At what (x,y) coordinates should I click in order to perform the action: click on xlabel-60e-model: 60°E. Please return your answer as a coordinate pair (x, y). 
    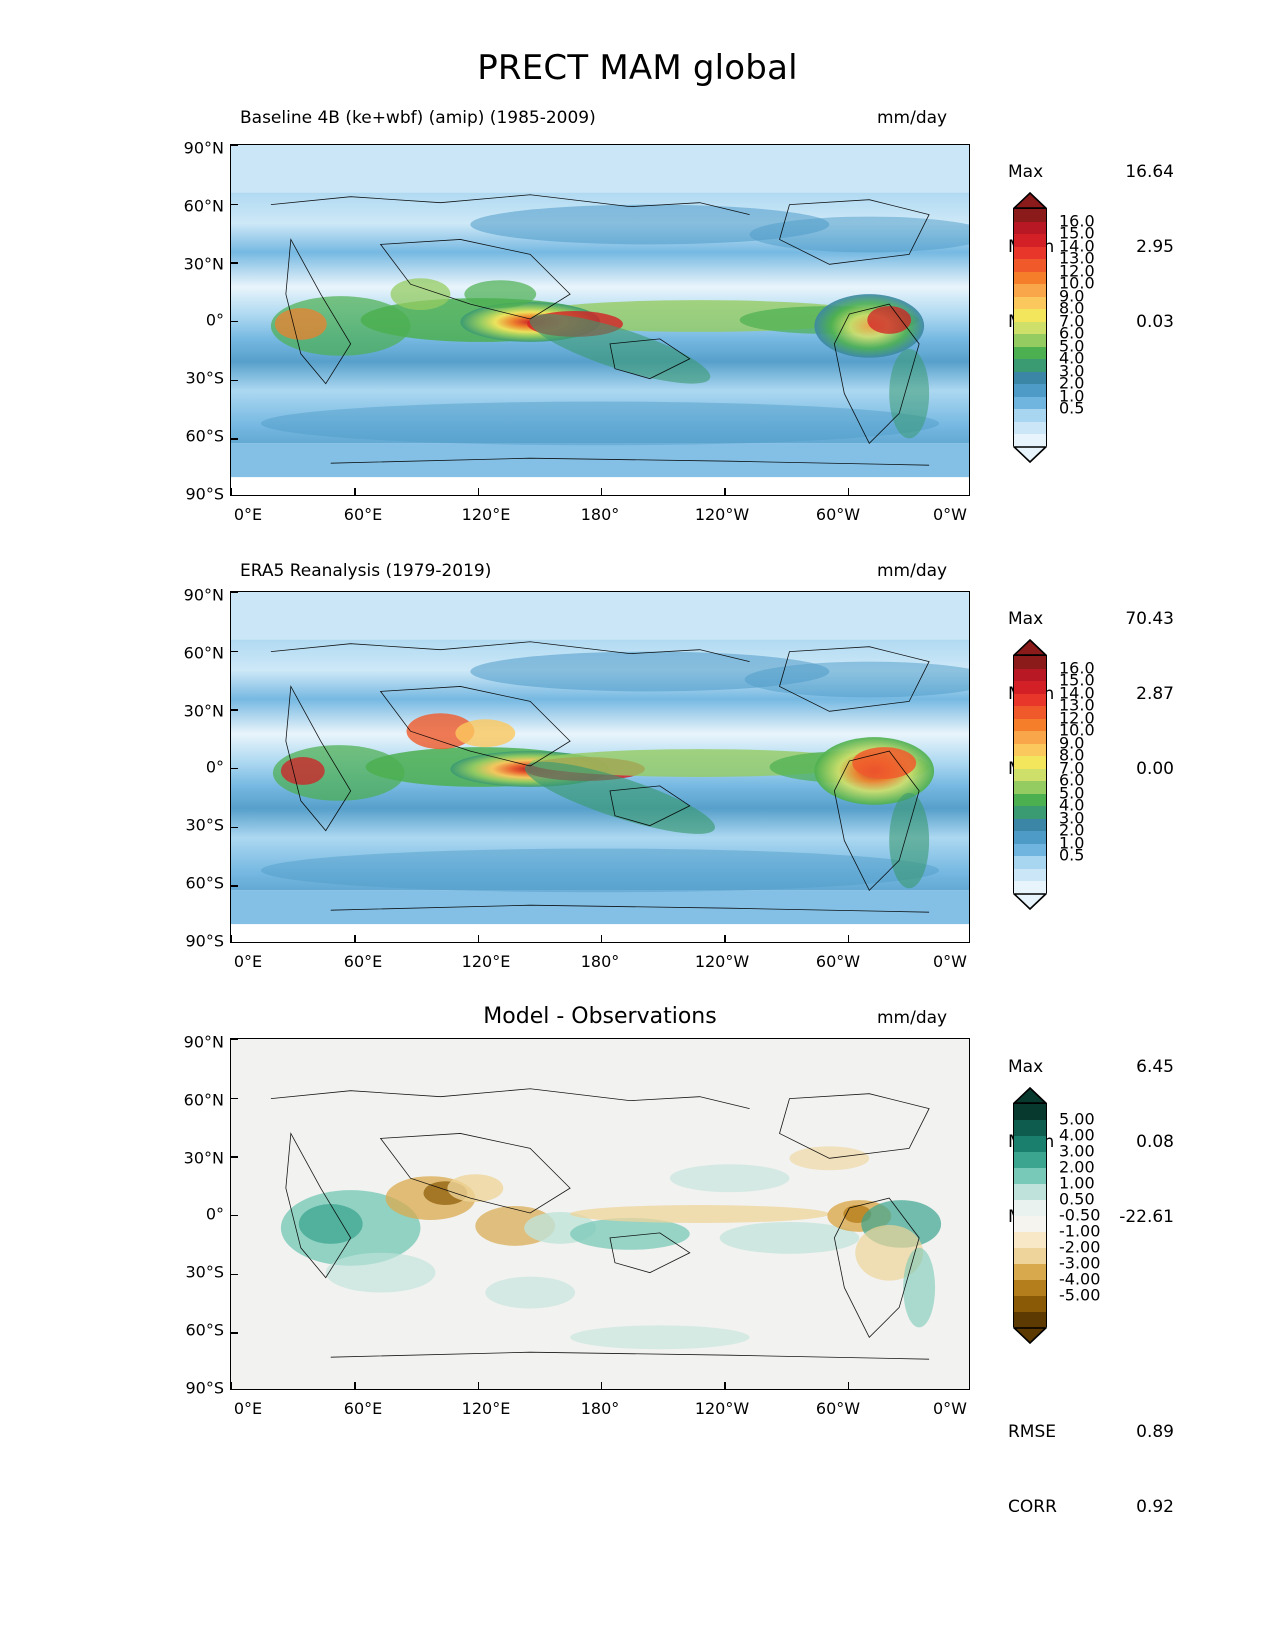
    Looking at the image, I should click on (363, 514).